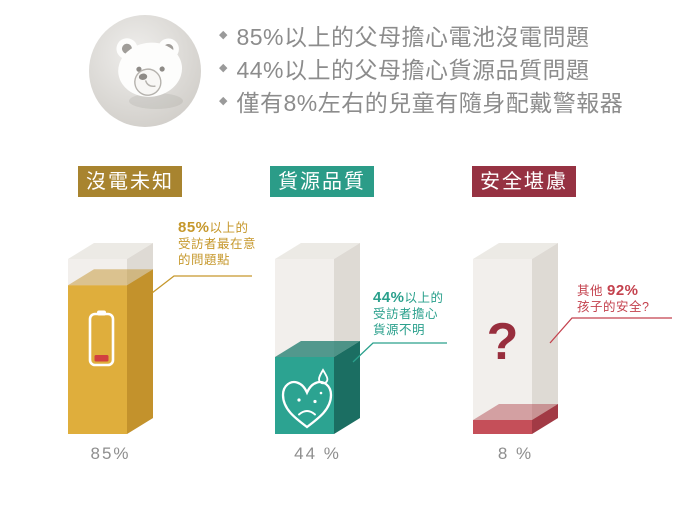 The image size is (680, 509). I want to click on bear-device-photo, so click(145, 71).